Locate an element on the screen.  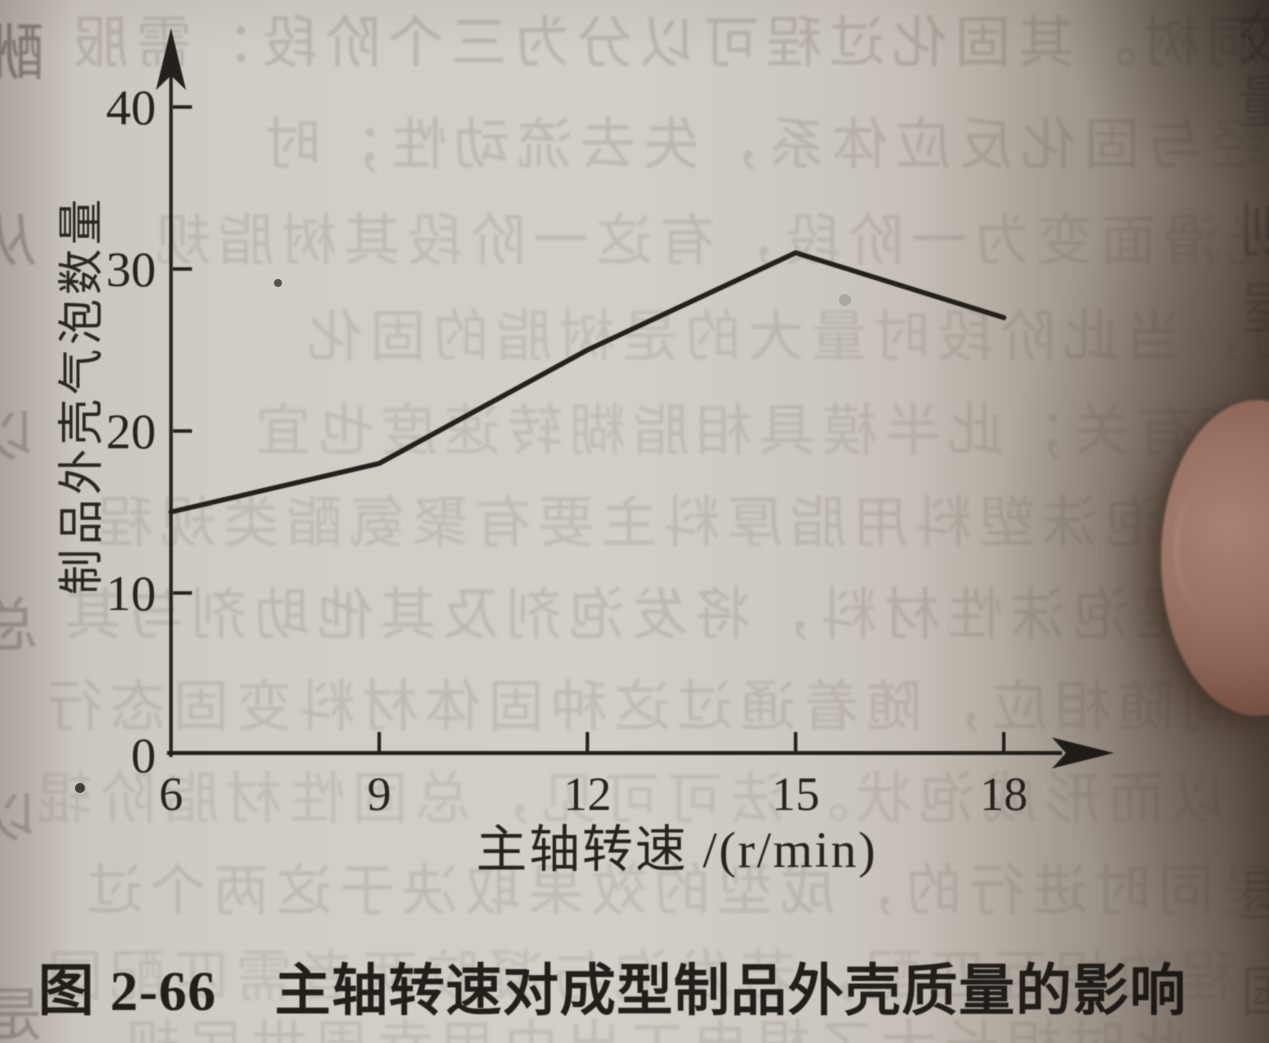
x-tick-label: 18 is located at coordinates (1003, 794).